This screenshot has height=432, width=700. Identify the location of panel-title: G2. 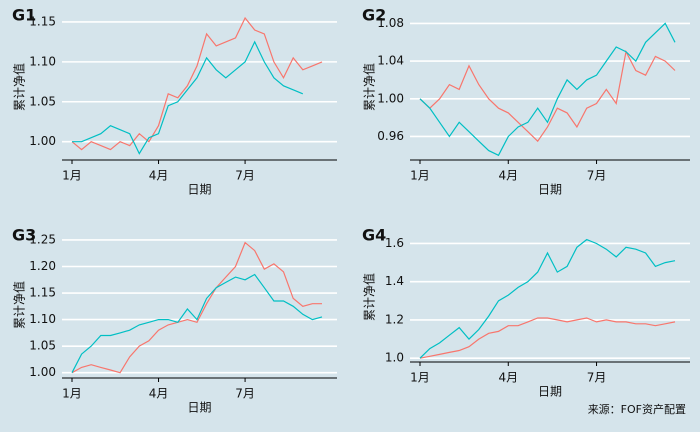
(374, 15).